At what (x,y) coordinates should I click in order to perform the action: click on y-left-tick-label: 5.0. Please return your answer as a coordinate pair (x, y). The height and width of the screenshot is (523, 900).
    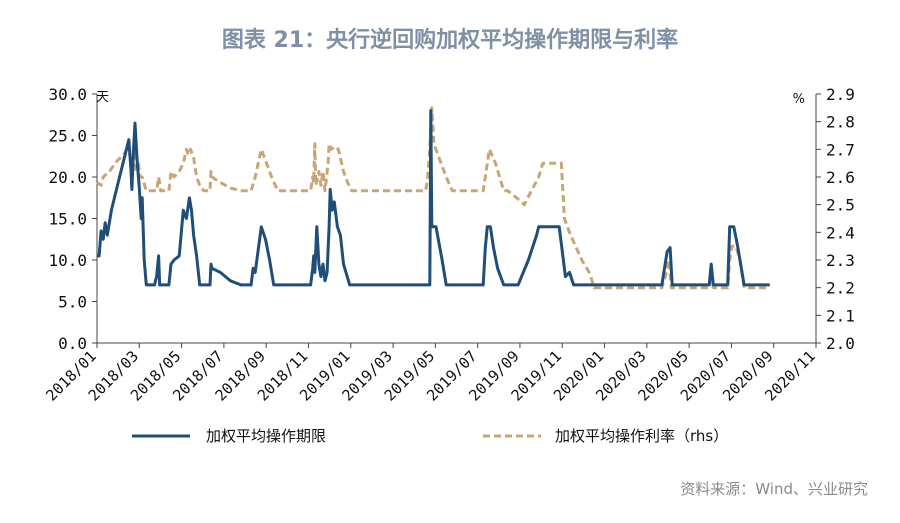
    Looking at the image, I should click on (72, 302).